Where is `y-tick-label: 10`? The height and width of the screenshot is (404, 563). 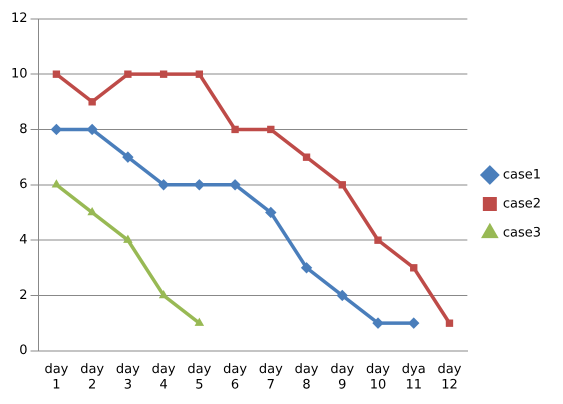
y-tick-label: 10 is located at coordinates (19, 74).